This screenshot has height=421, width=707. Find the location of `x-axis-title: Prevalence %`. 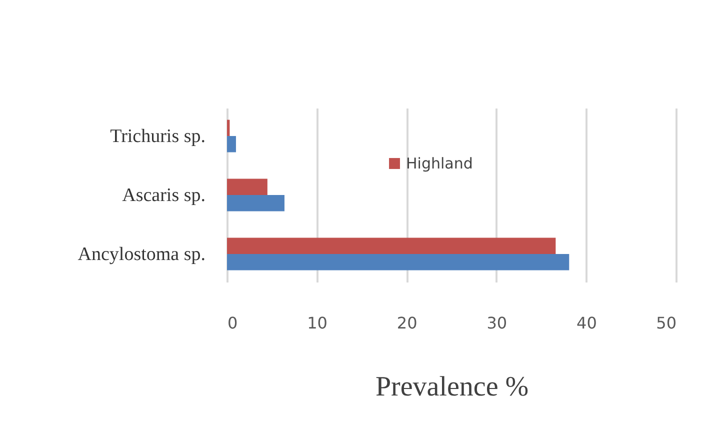

x-axis-title: Prevalence % is located at coordinates (452, 387).